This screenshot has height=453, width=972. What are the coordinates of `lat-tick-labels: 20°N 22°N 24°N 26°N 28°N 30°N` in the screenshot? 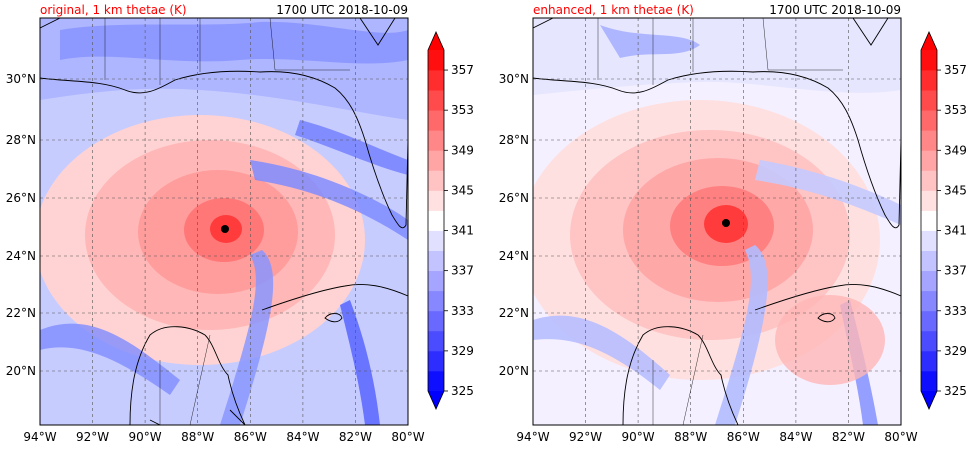 It's located at (514, 225).